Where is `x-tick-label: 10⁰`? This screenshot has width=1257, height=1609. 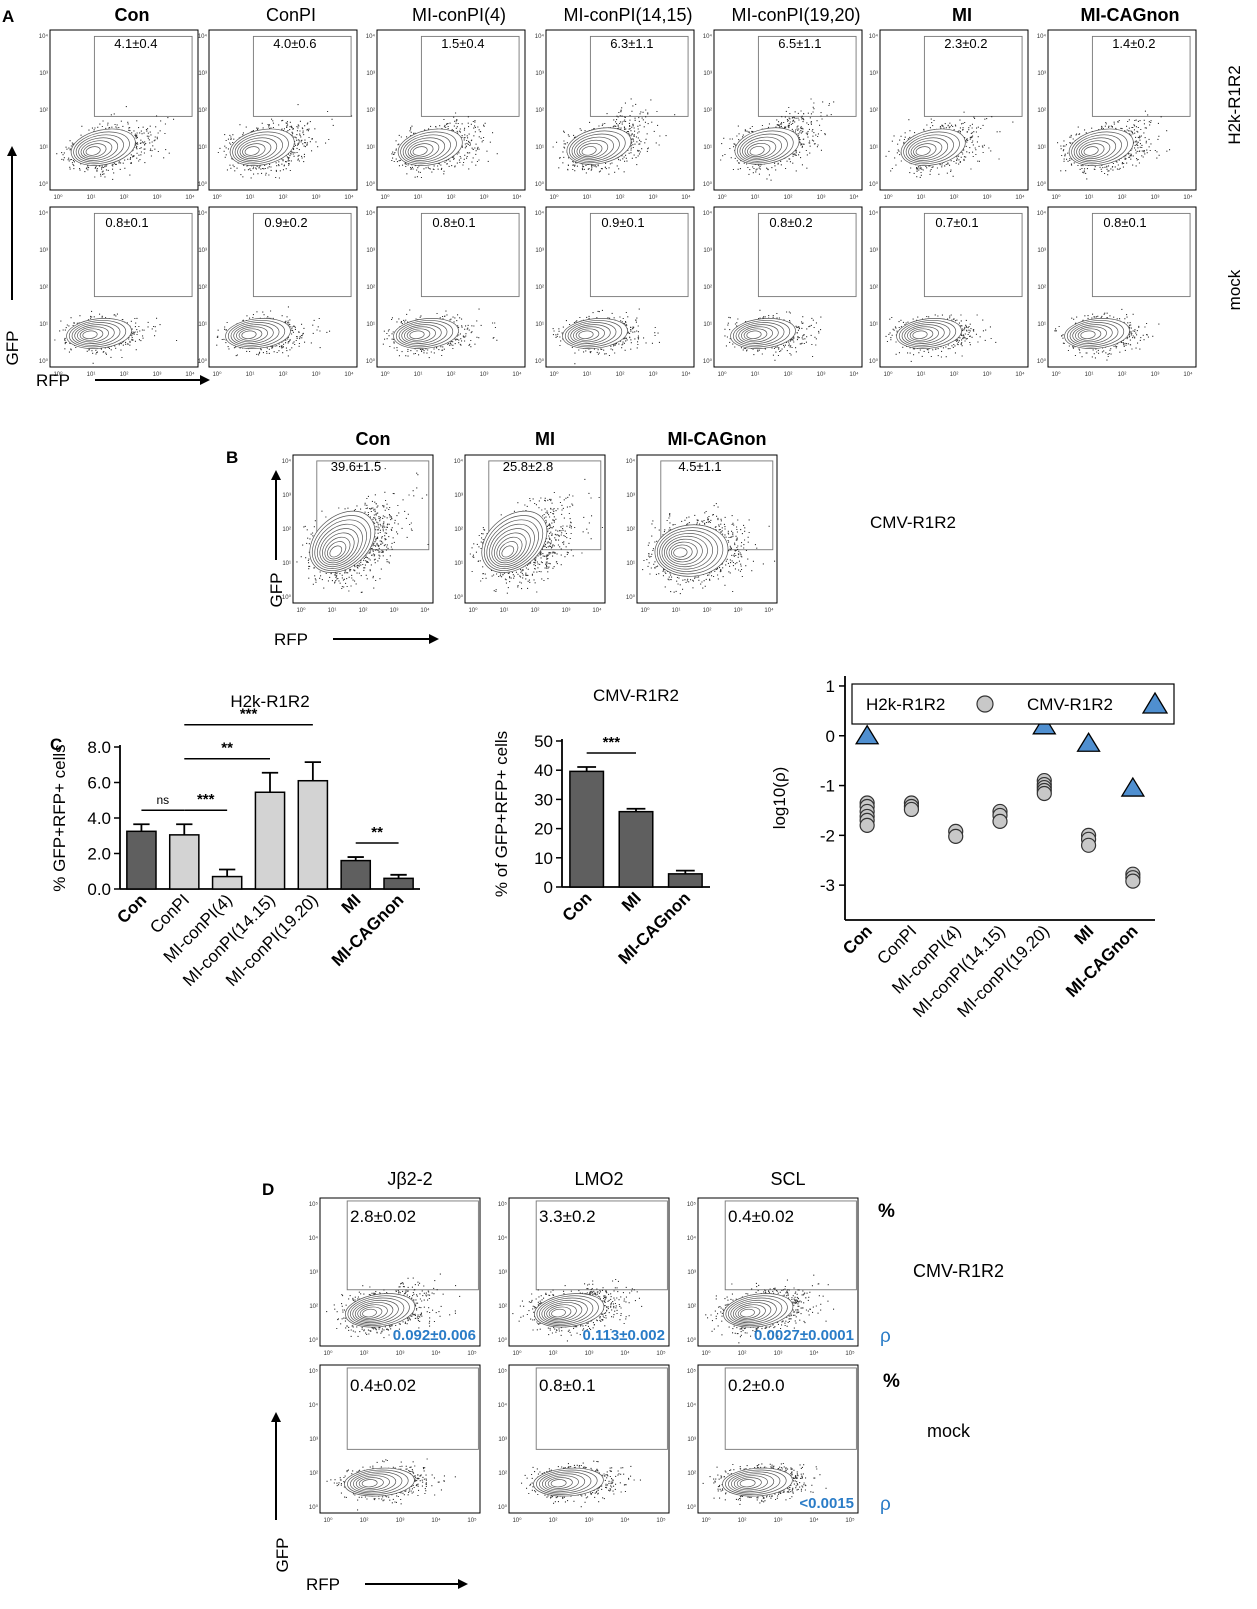 x-tick-label: 10⁰ is located at coordinates (517, 1353).